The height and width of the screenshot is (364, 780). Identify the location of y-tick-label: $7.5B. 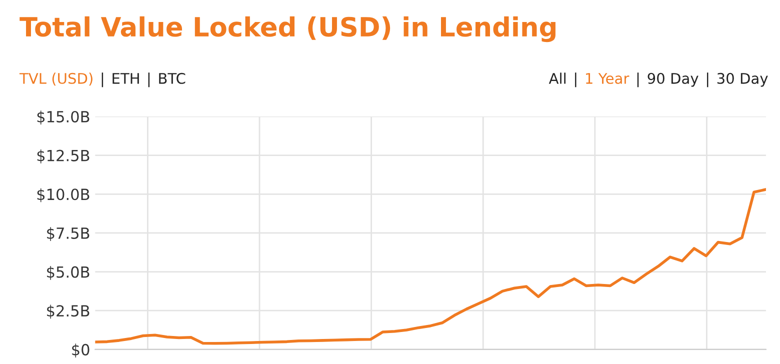
(68, 234).